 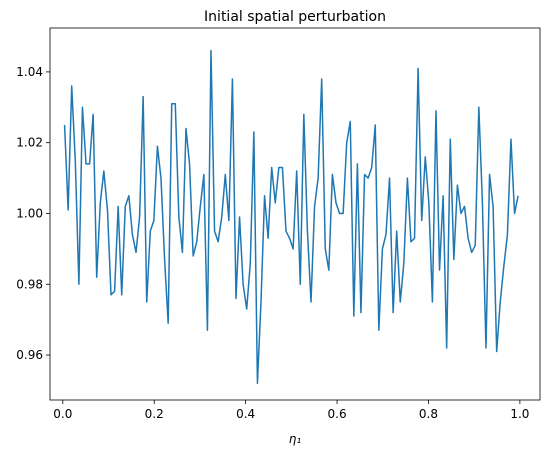 I want to click on y-tick-label: 1.02, so click(x=29, y=143).